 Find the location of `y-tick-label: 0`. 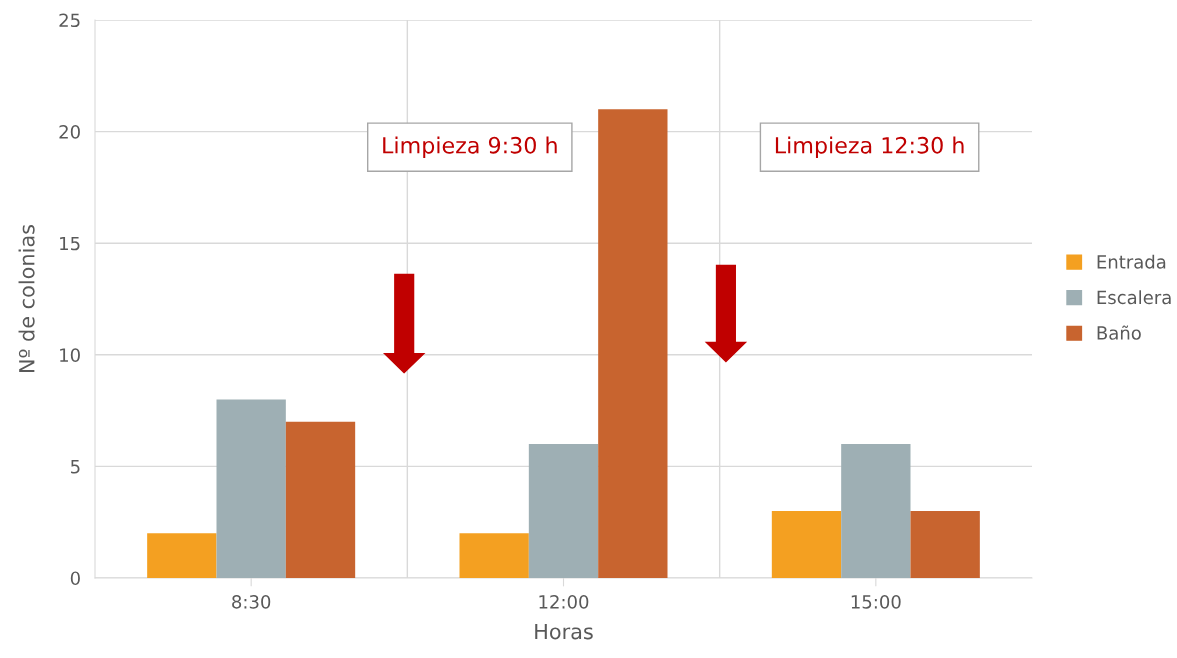

y-tick-label: 0 is located at coordinates (75, 578).